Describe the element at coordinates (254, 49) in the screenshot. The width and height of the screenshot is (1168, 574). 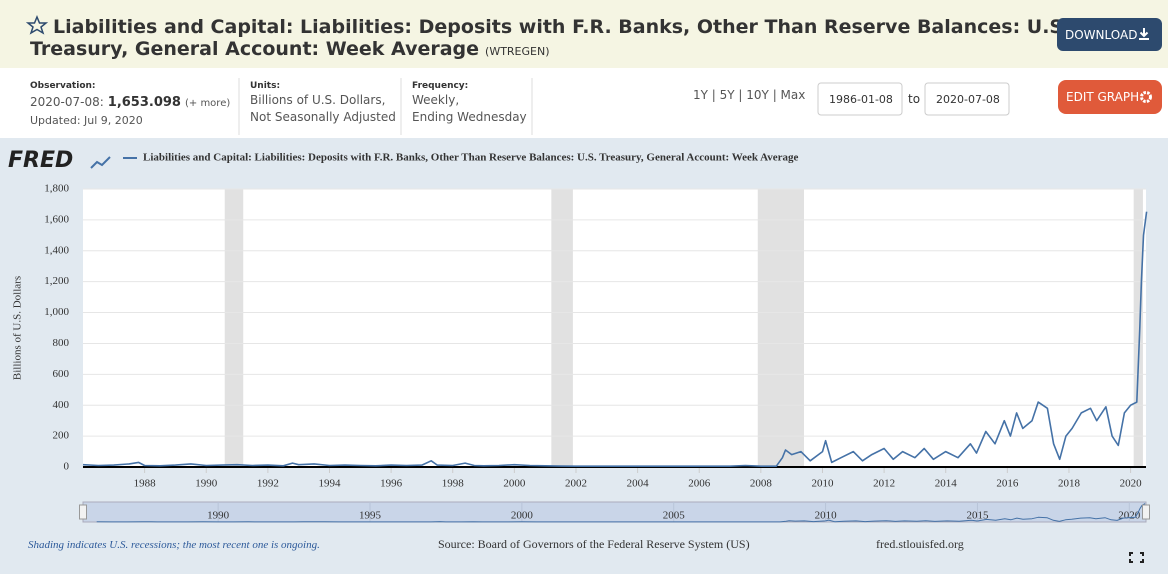
I see `title-text: Treasury, General Account: Week Average` at that location.